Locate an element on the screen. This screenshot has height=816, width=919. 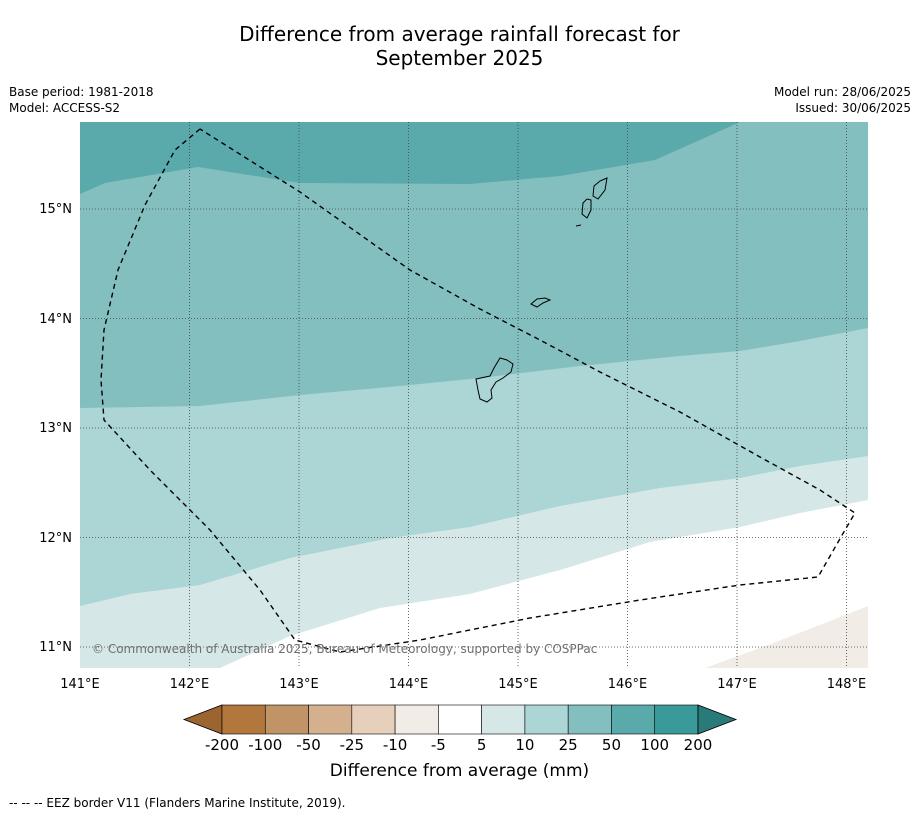
metadata-right: Model run: 28/06/2025 Issued: 30/06/2025 is located at coordinates (842, 100).